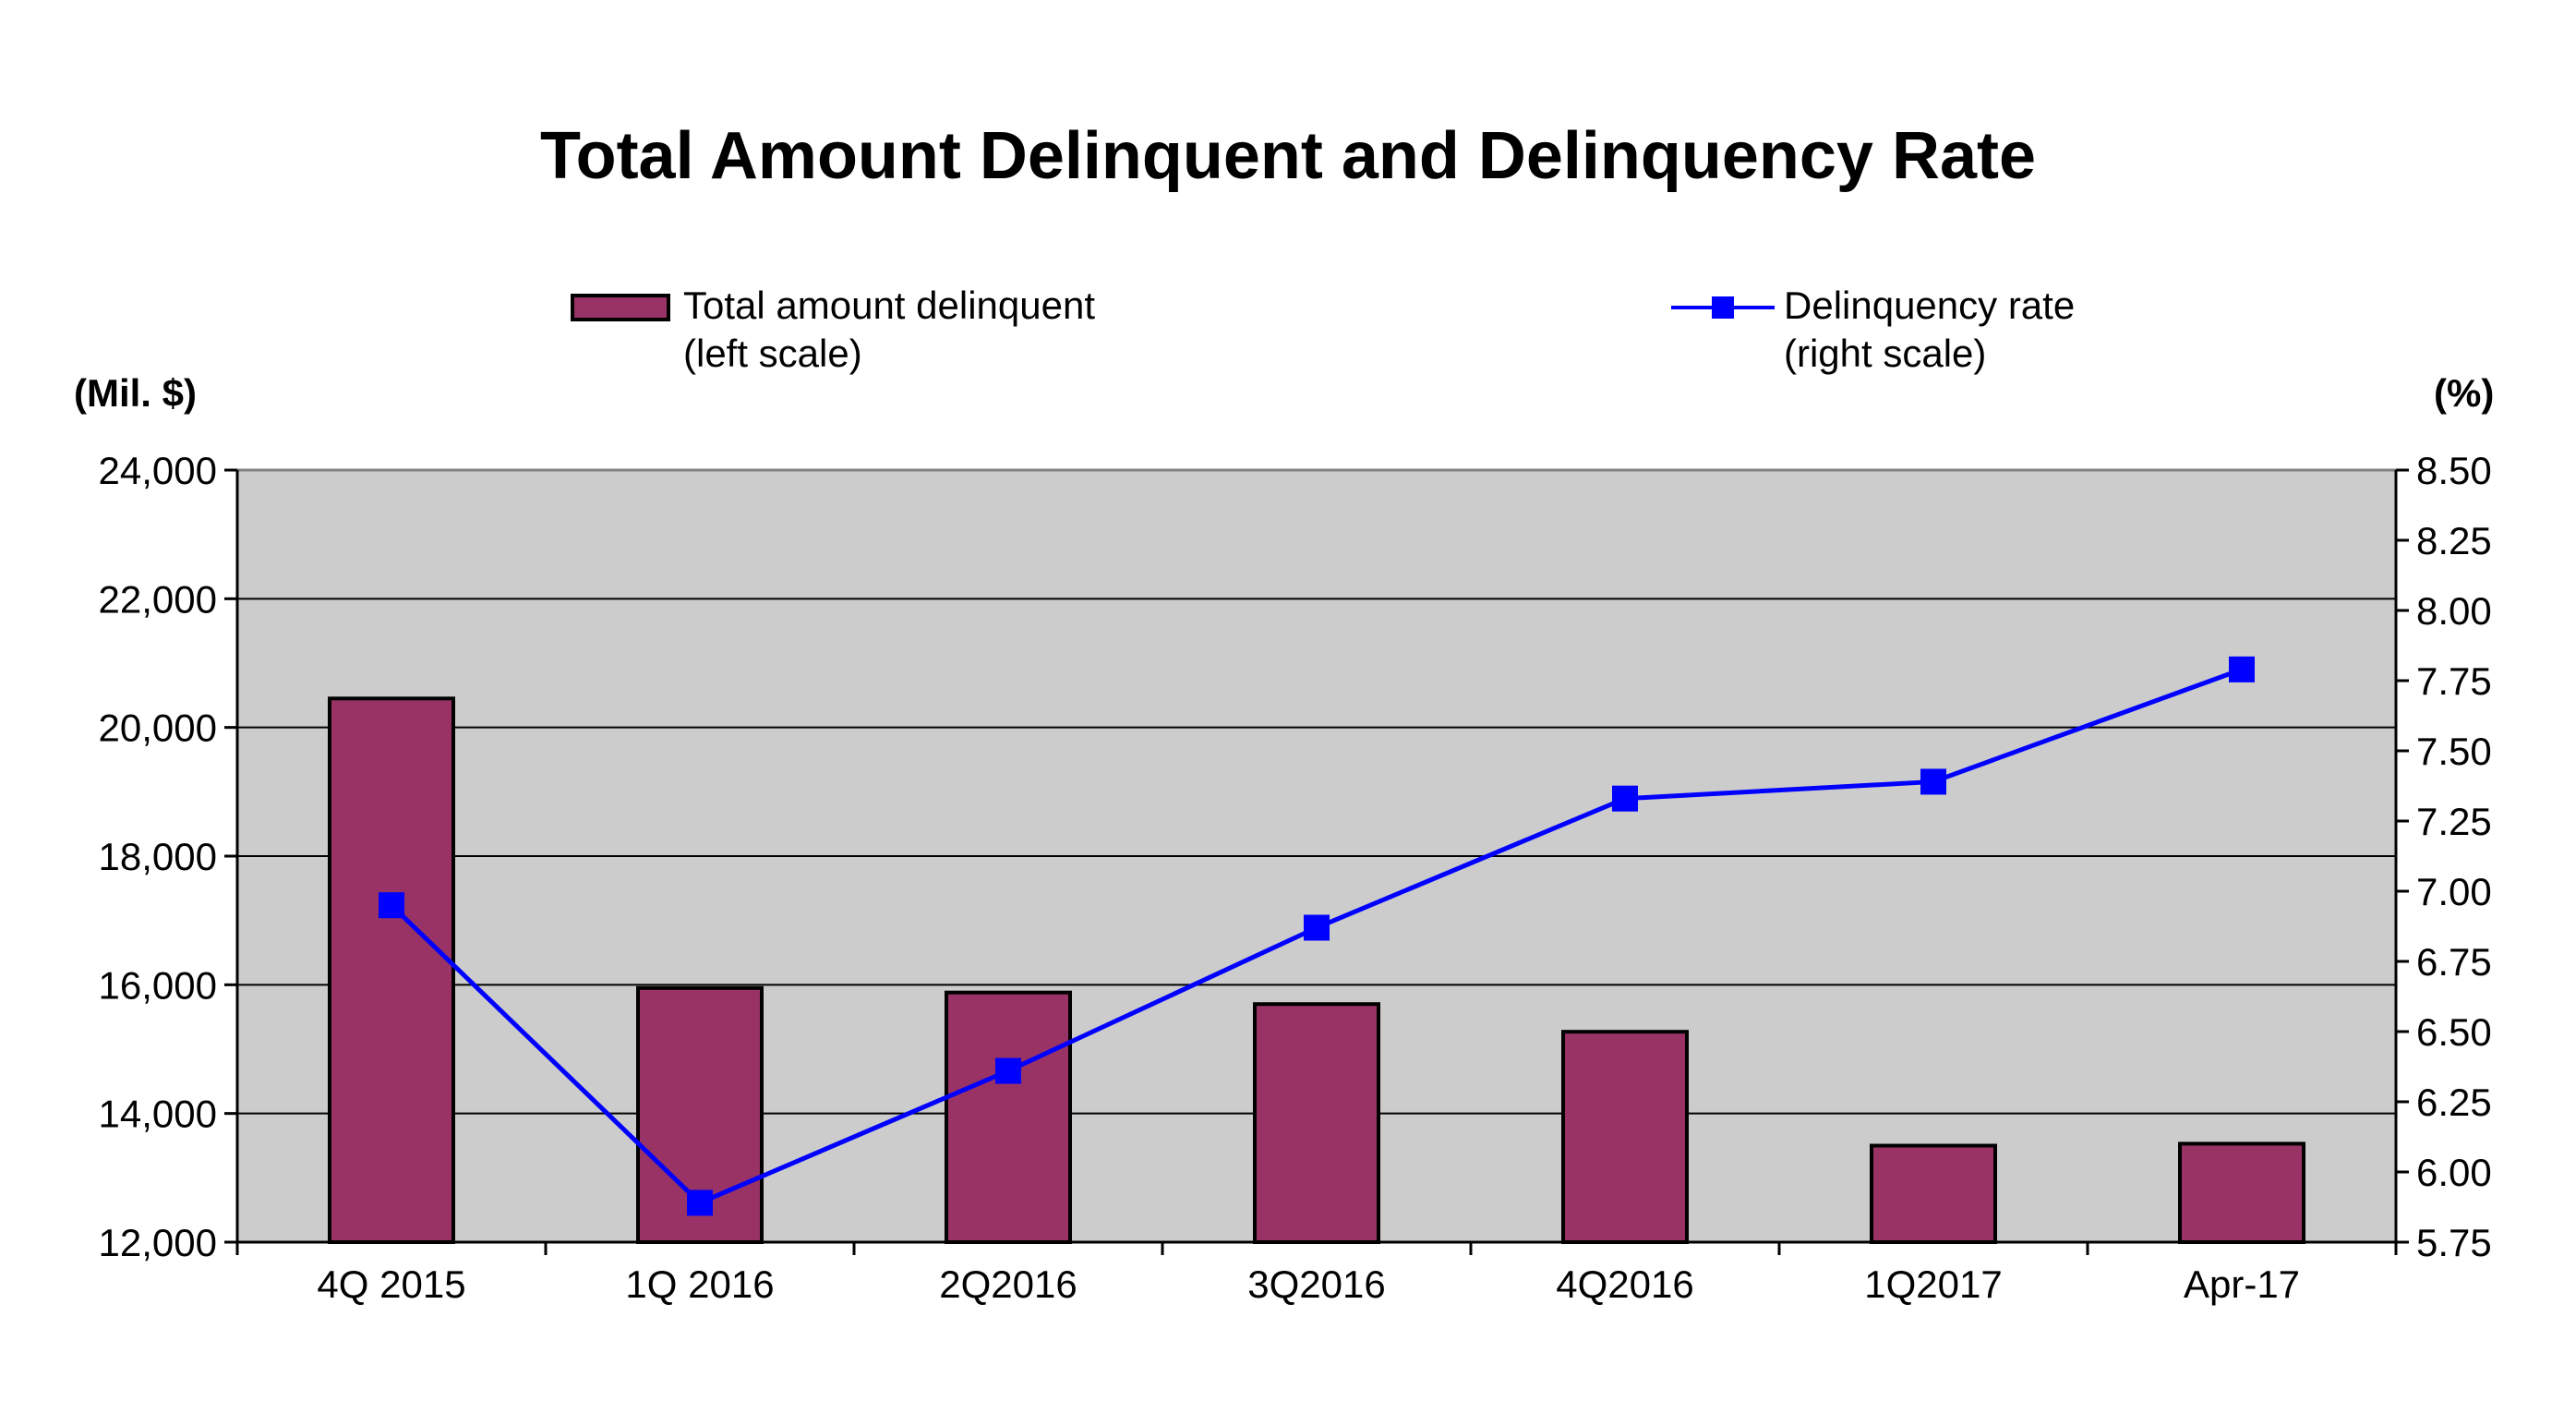  Describe the element at coordinates (158, 599) in the screenshot. I see `left-tick-label: 22,000` at that location.